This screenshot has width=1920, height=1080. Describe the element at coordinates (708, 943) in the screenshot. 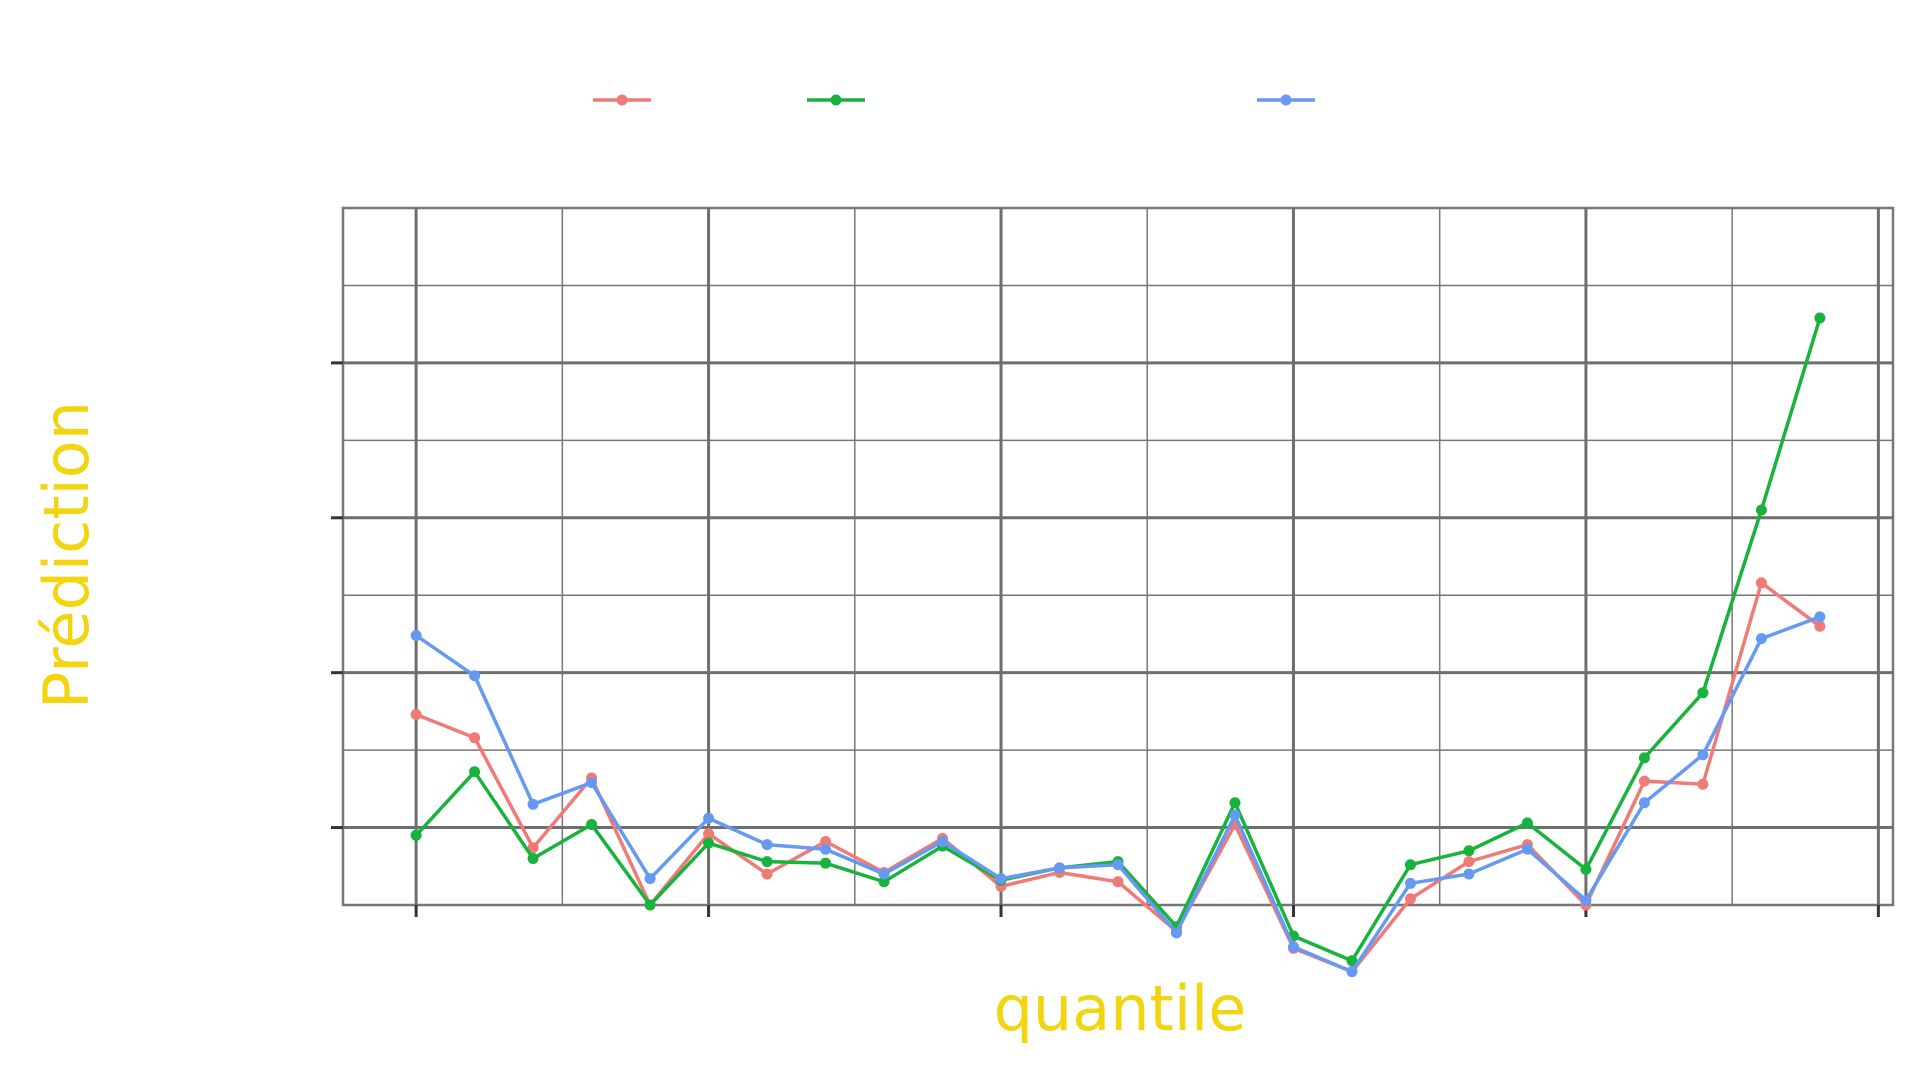

I see `x-tick-label: 0.1` at that location.